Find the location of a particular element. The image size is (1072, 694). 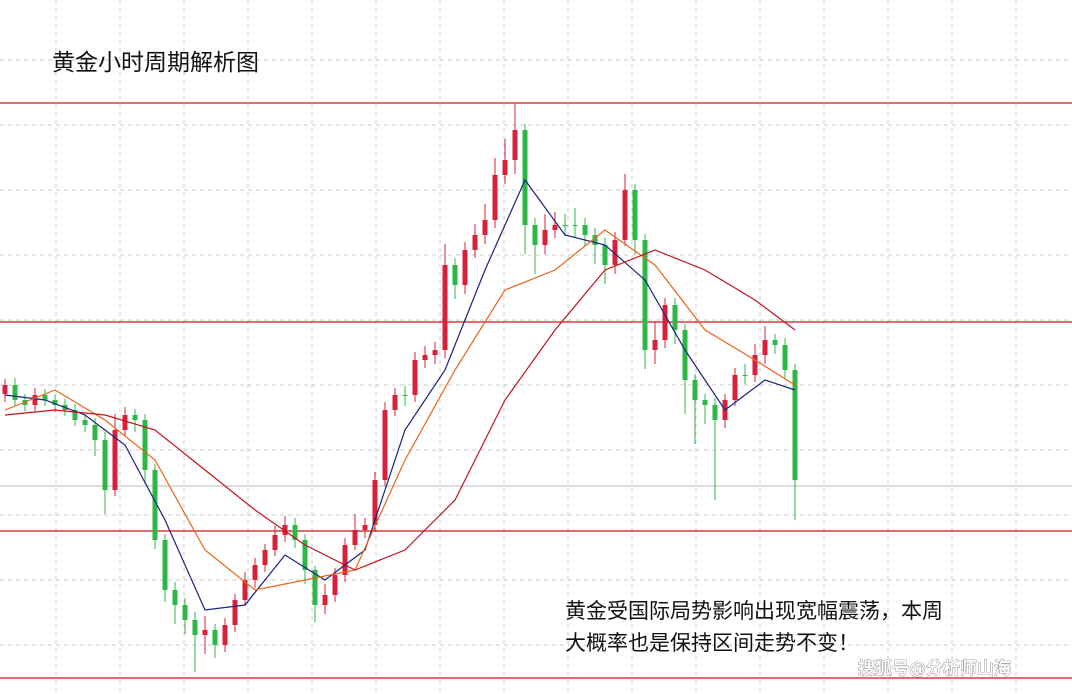

watermark: 搜狐号@分析师山海 is located at coordinates (934, 668).